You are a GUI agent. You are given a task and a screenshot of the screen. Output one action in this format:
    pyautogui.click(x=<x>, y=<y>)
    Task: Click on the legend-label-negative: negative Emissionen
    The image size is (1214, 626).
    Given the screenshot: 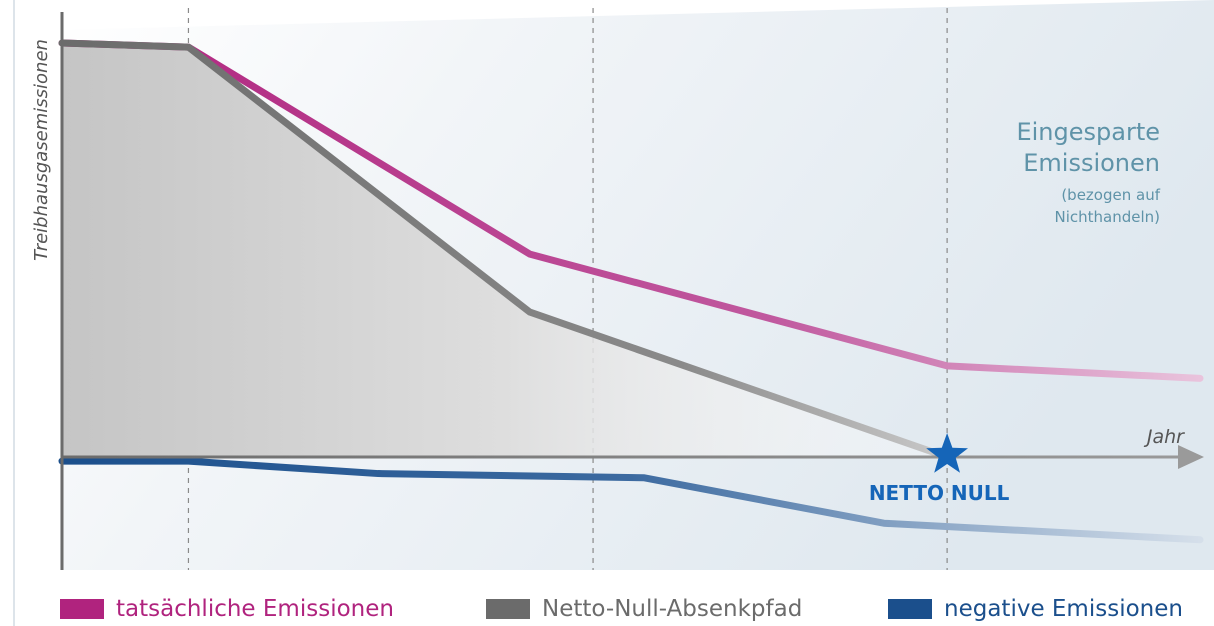 What is the action you would take?
    pyautogui.click(x=1063, y=609)
    